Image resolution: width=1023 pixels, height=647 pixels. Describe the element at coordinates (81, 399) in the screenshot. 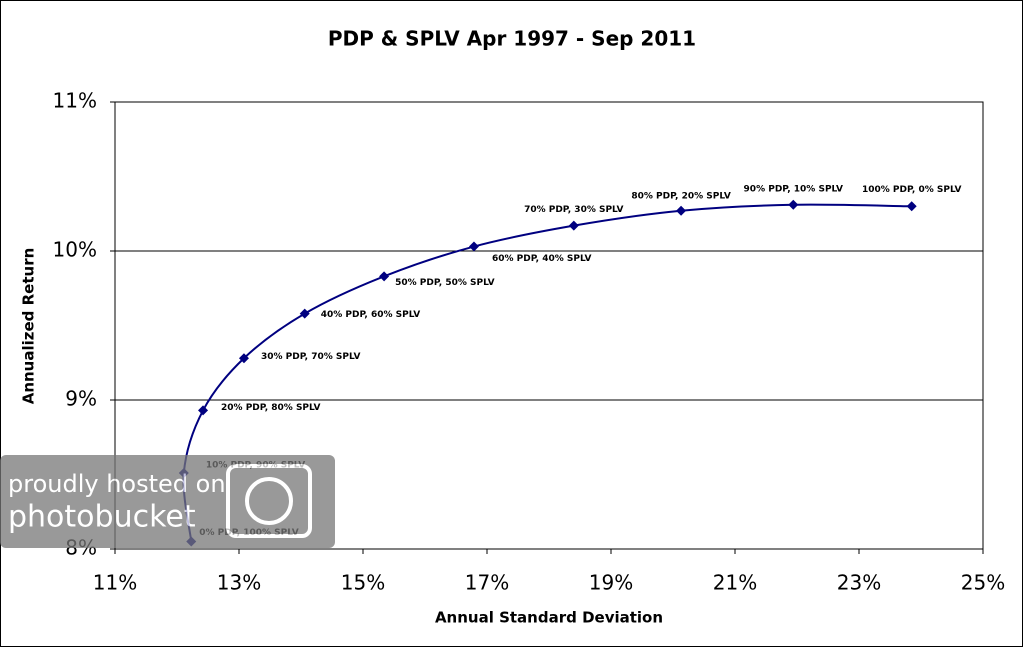

I see `y-tick-label: 9%` at that location.